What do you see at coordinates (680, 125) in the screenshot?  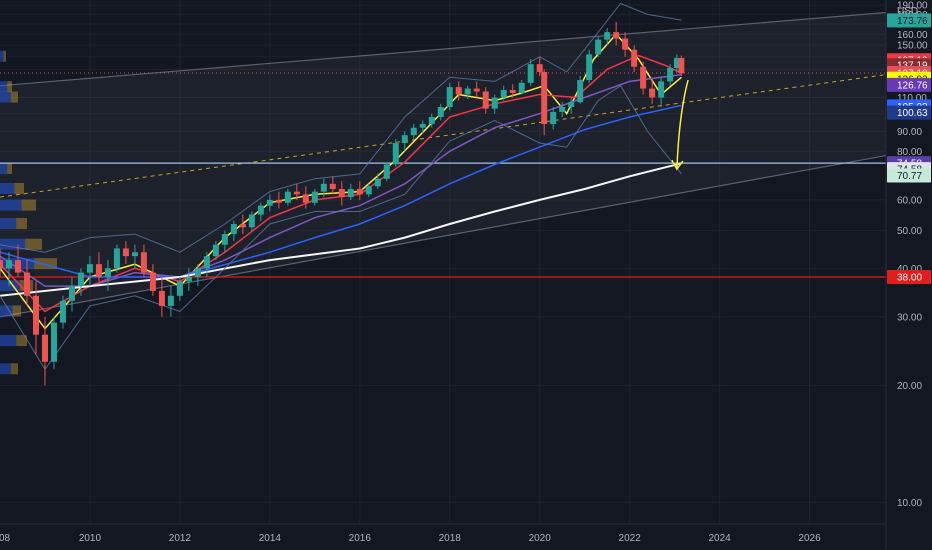 I see `projection-arrow` at bounding box center [680, 125].